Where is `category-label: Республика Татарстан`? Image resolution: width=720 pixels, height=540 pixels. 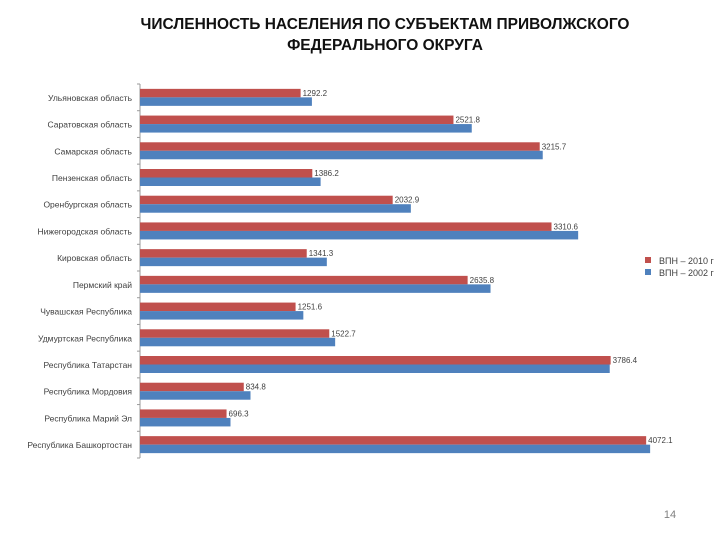 category-label: Республика Татарстан is located at coordinates (88, 365).